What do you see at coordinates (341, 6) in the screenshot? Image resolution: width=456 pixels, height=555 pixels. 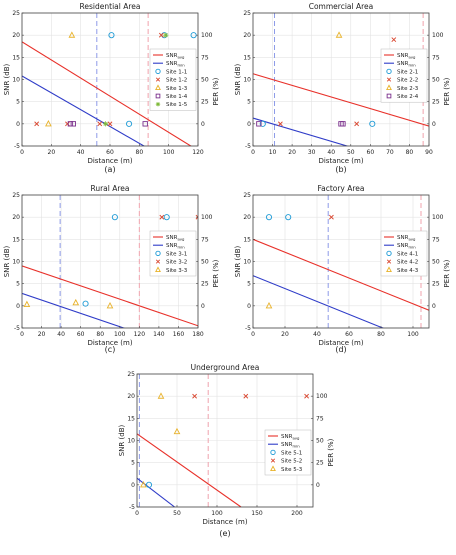 I see `chart-title: Commercial Area` at bounding box center [341, 6].